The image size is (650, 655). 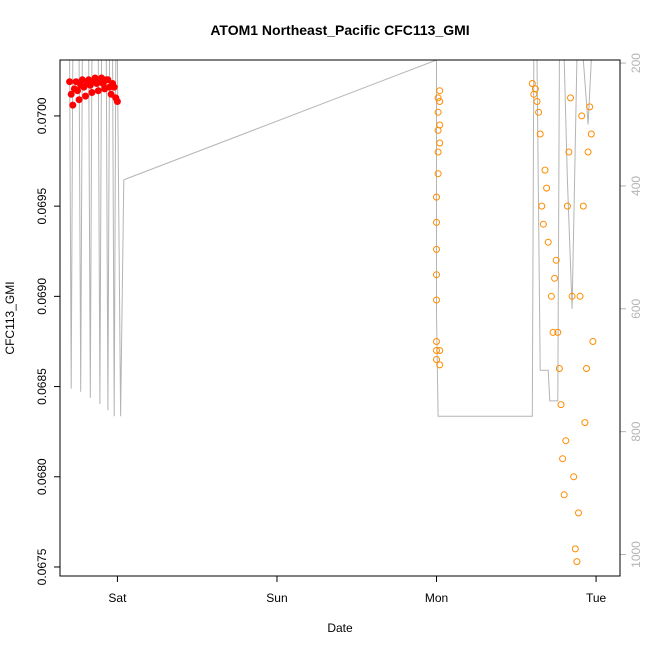 What do you see at coordinates (436, 598) in the screenshot?
I see `x-tick-label: Mon` at bounding box center [436, 598].